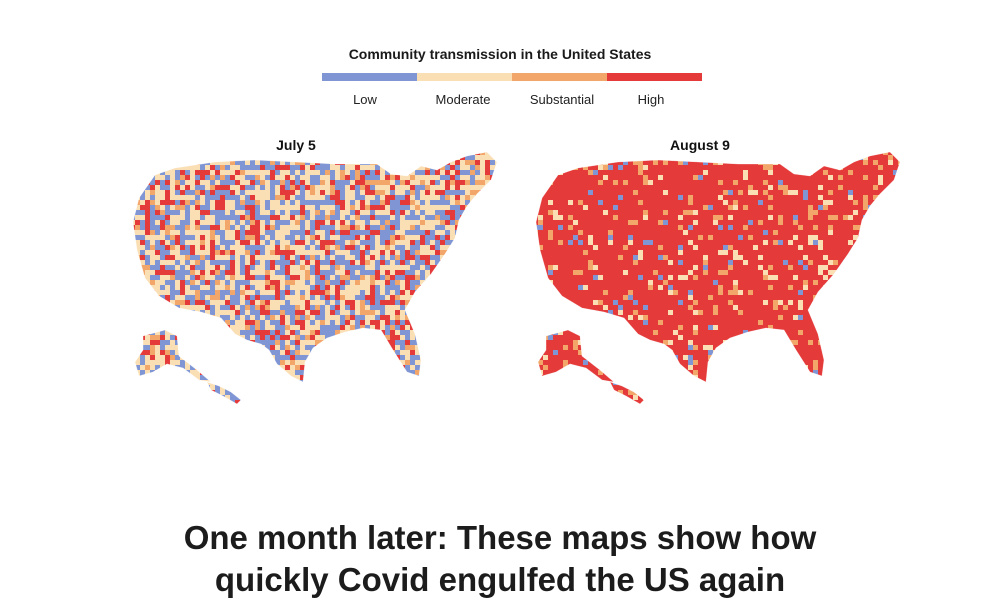  I want to click on map-title-july: July 5, so click(296, 145).